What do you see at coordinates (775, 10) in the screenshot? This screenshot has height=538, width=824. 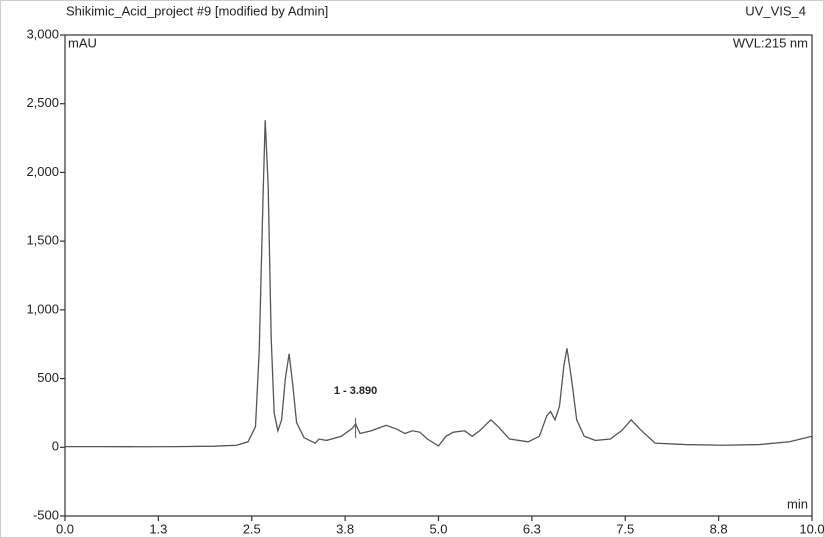 I see `channel: UV_VIS_4` at bounding box center [775, 10].